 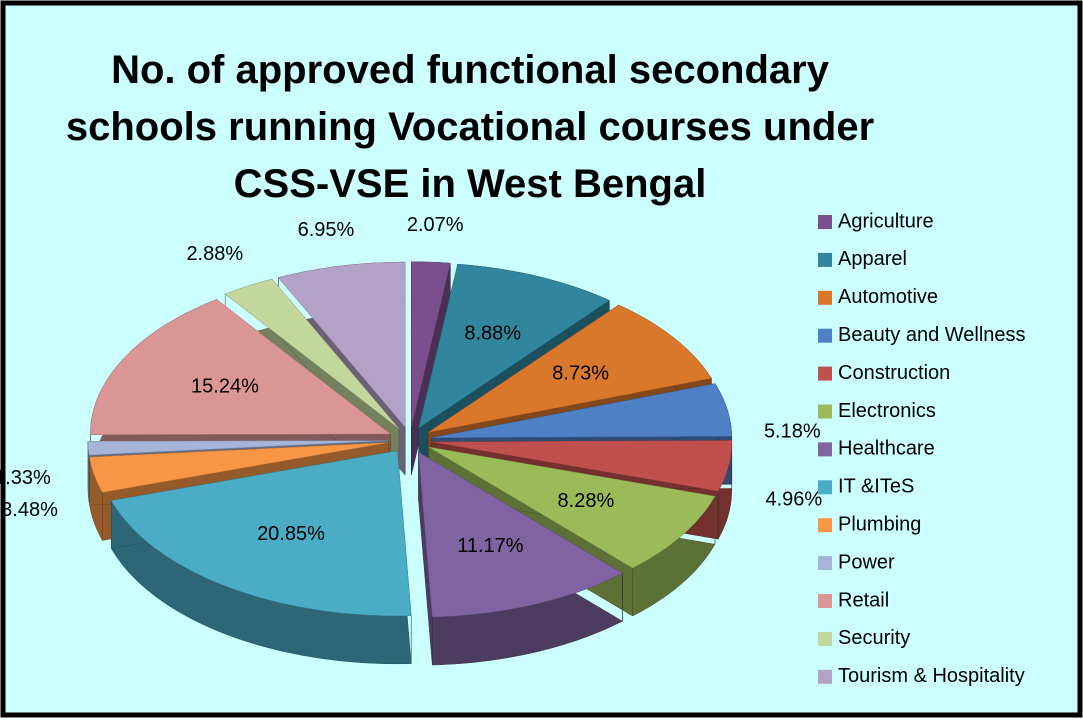 I want to click on legend-label: Tourism & Hospitality, so click(x=931, y=676).